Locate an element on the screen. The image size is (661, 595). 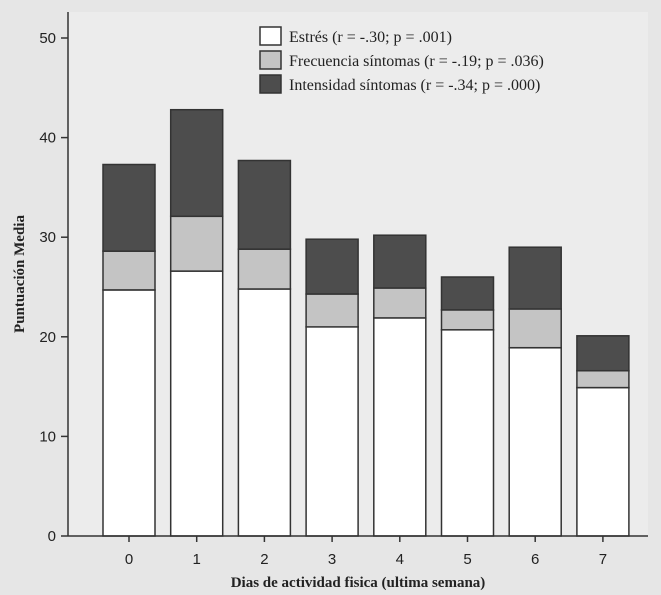
legend-label-1: Estrés (r = -.30; p = .001) is located at coordinates (370, 37).